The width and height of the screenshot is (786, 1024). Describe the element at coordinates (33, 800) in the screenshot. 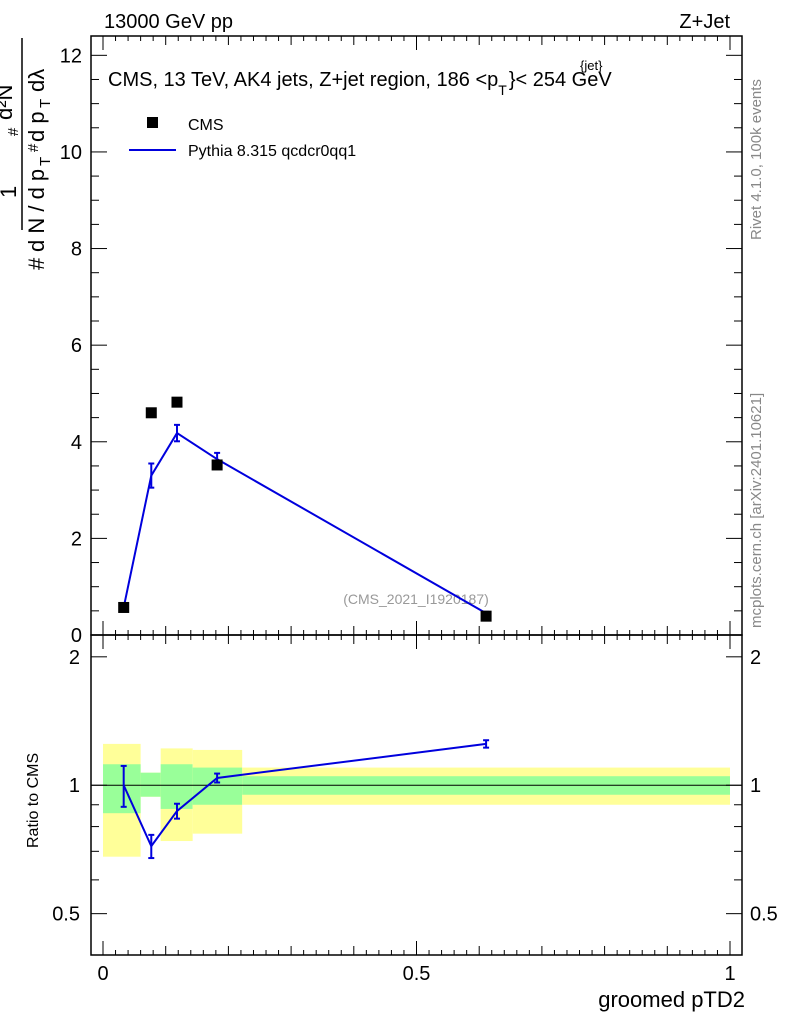

I see `y-axis-label-ratio: Ratio to CMS` at that location.